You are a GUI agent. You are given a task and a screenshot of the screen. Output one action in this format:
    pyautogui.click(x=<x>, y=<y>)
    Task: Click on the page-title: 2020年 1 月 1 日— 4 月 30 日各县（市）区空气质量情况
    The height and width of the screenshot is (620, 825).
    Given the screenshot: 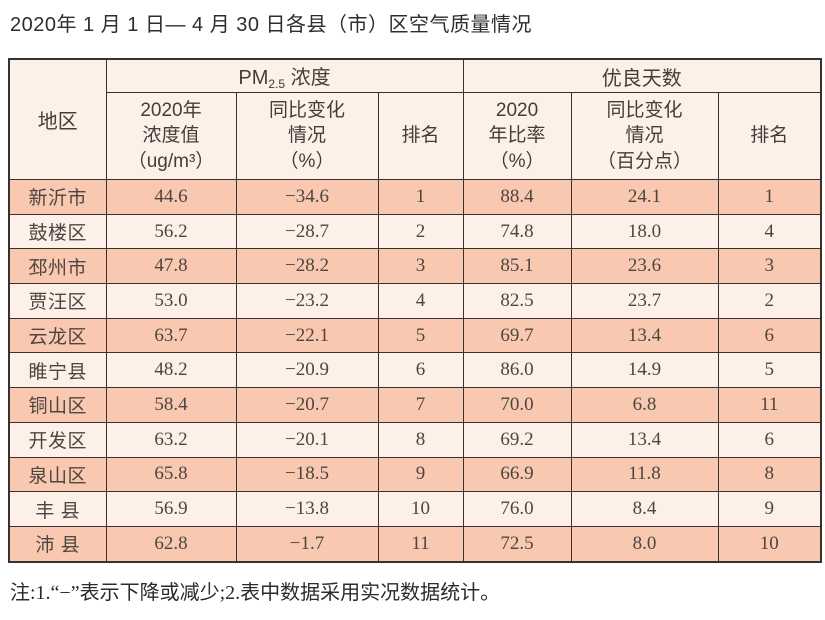 What is the action you would take?
    pyautogui.click(x=271, y=25)
    